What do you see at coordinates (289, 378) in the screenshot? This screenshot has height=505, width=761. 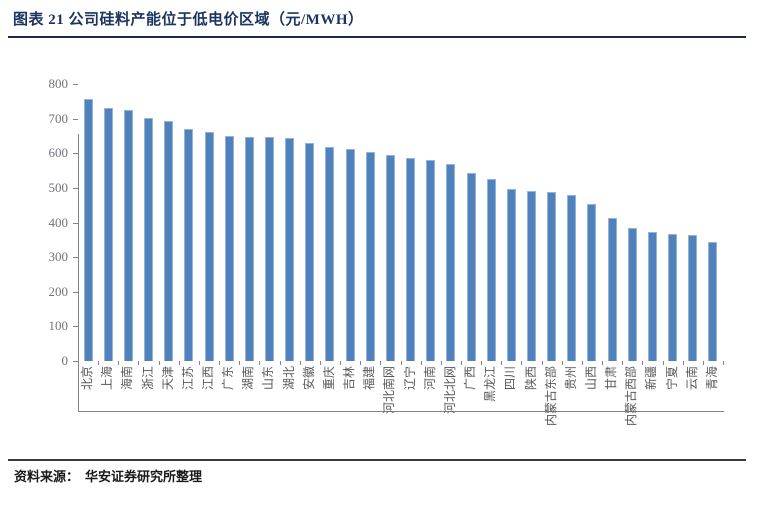 I see `x-label: 湖北` at bounding box center [289, 378].